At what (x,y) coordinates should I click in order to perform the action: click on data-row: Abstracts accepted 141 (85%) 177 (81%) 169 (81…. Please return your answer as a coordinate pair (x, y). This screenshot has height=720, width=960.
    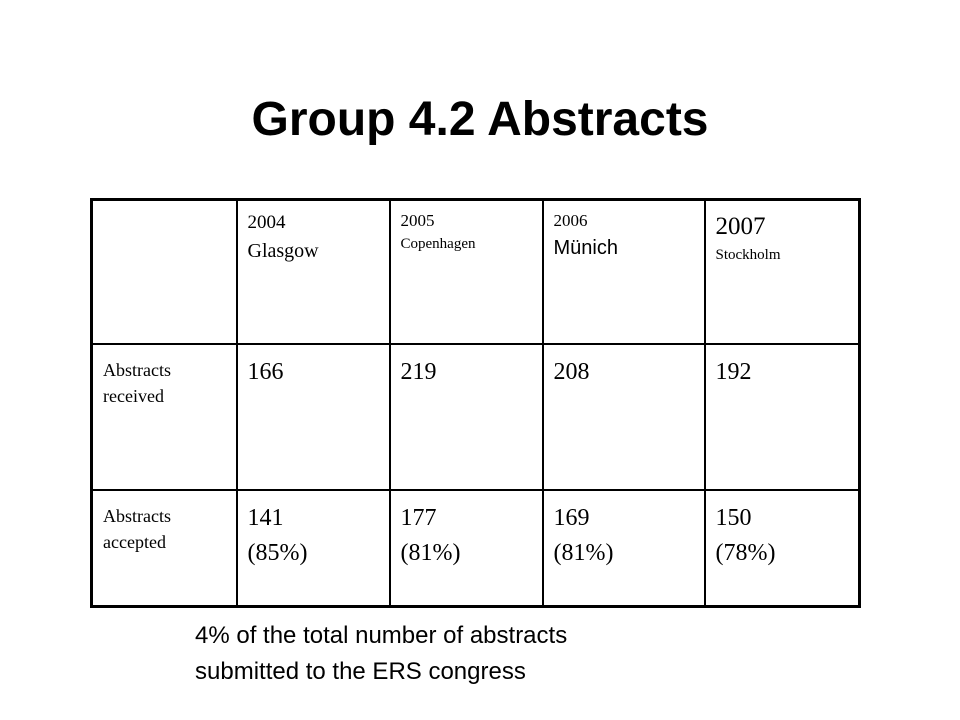
    Looking at the image, I should click on (475, 548).